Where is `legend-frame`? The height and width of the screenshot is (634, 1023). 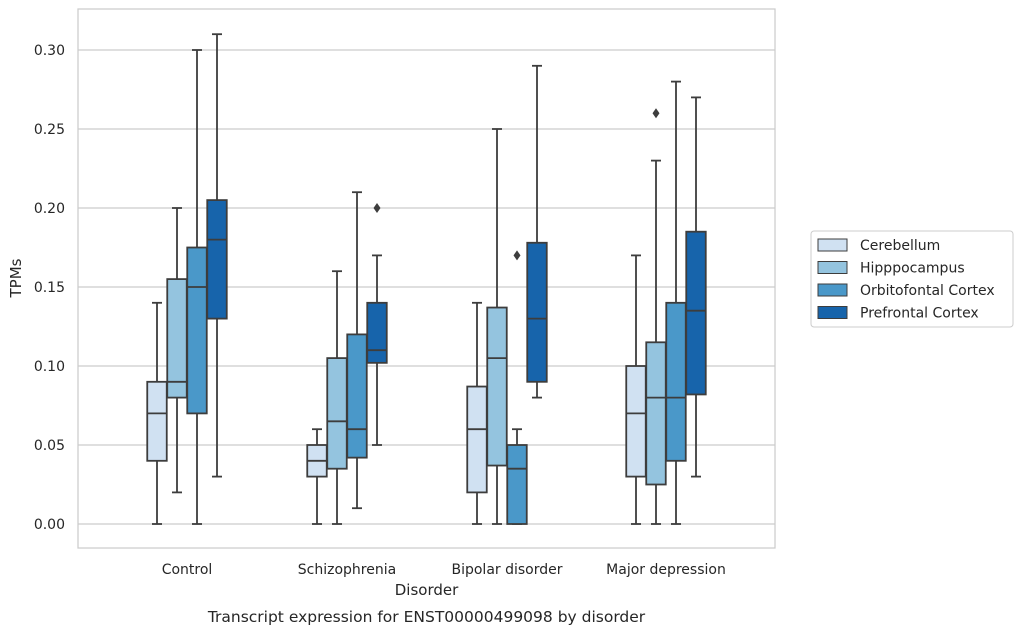
legend-frame is located at coordinates (912, 279).